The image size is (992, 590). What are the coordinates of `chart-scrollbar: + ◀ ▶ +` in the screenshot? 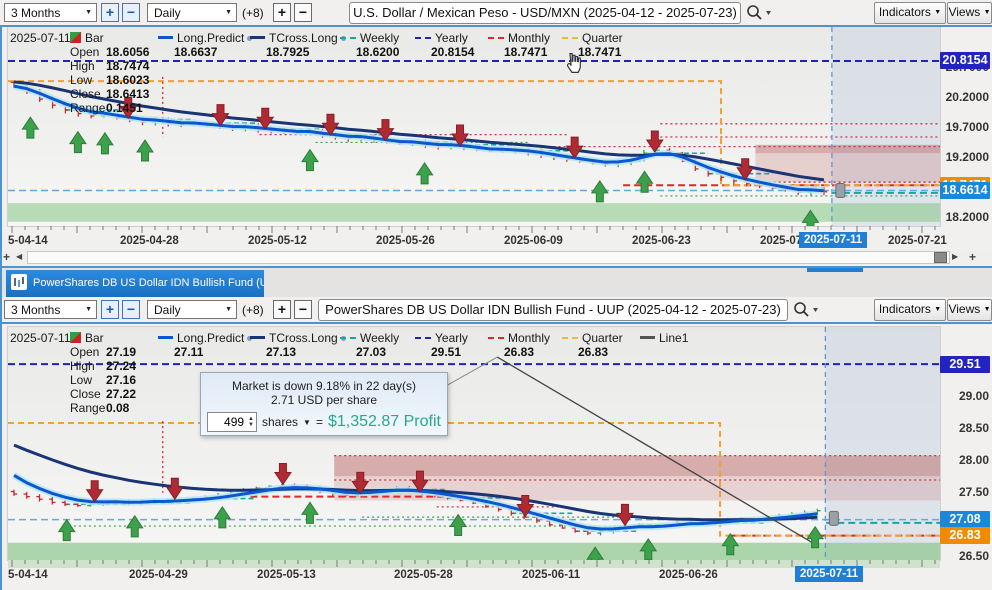 It's located at (496, 257).